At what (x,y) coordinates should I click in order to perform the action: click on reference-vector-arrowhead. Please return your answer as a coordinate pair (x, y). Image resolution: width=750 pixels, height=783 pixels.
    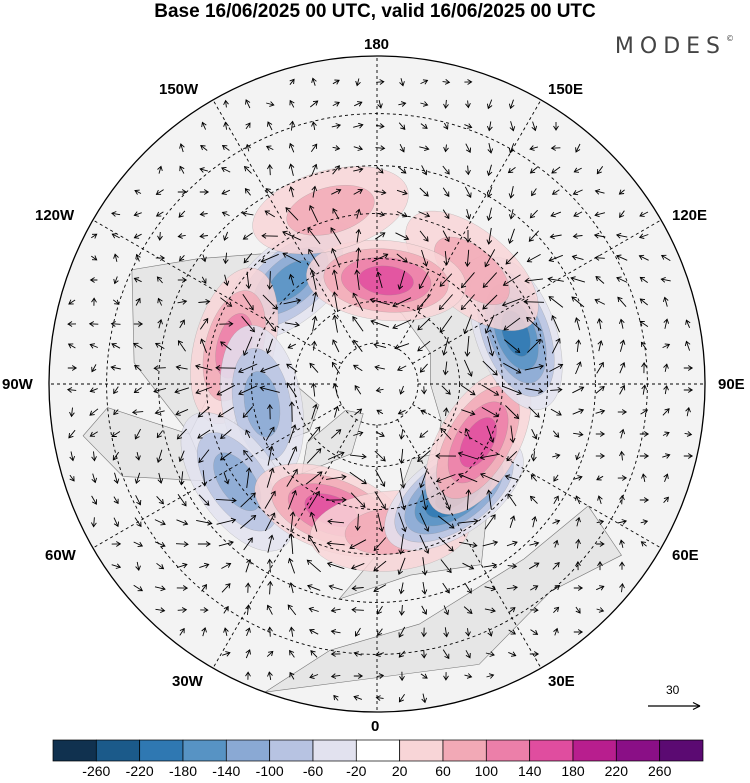
    Looking at the image, I should click on (696, 706).